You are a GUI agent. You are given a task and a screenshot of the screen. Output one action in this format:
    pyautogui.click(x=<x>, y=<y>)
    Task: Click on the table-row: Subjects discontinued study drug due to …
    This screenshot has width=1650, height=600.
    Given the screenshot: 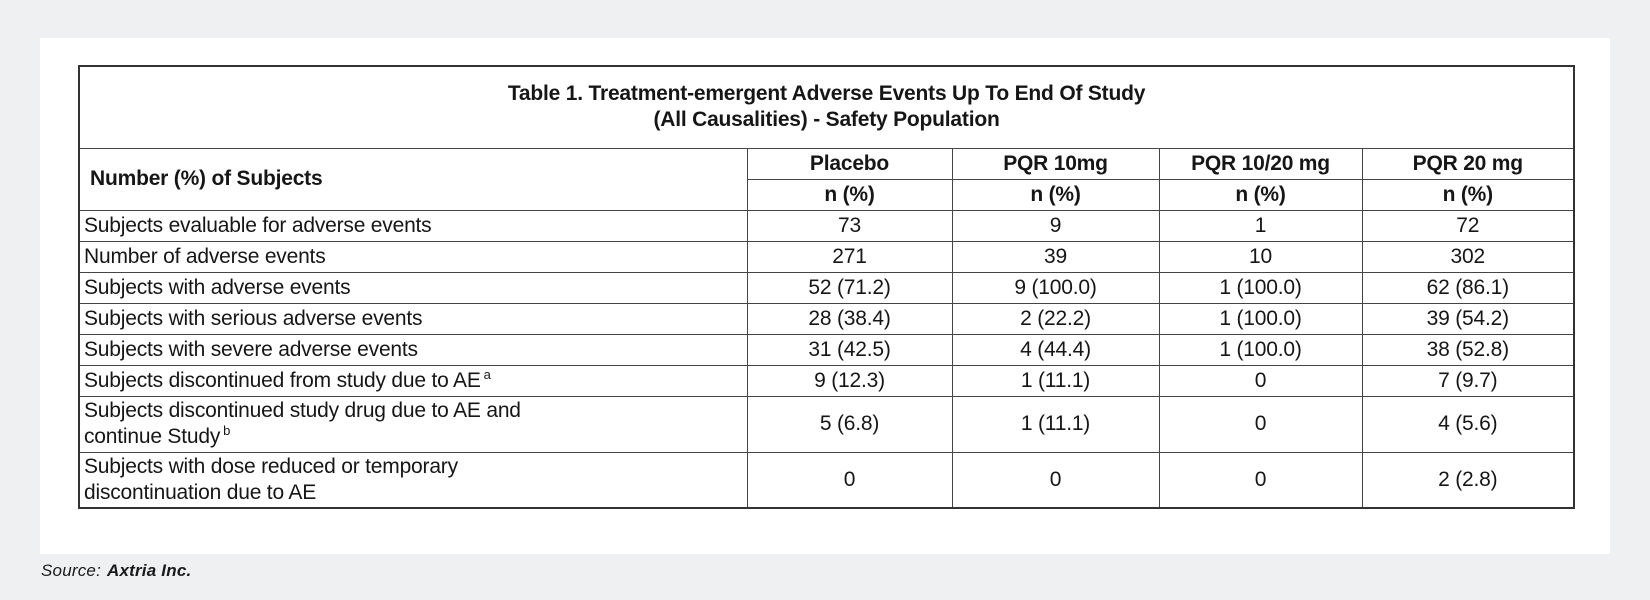 What is the action you would take?
    pyautogui.click(x=826, y=424)
    